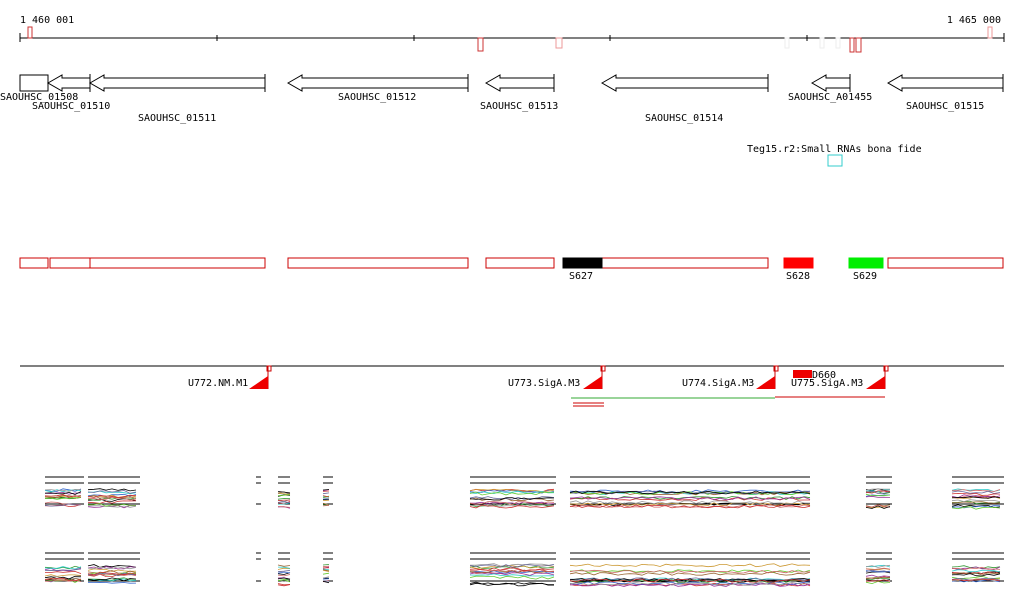  I want to click on gene-label: SAOUHSC_01513, so click(519, 106).